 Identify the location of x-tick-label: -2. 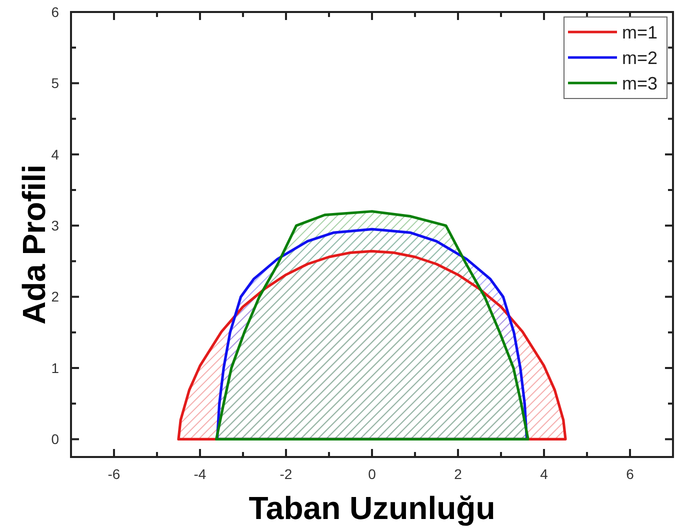
(286, 474).